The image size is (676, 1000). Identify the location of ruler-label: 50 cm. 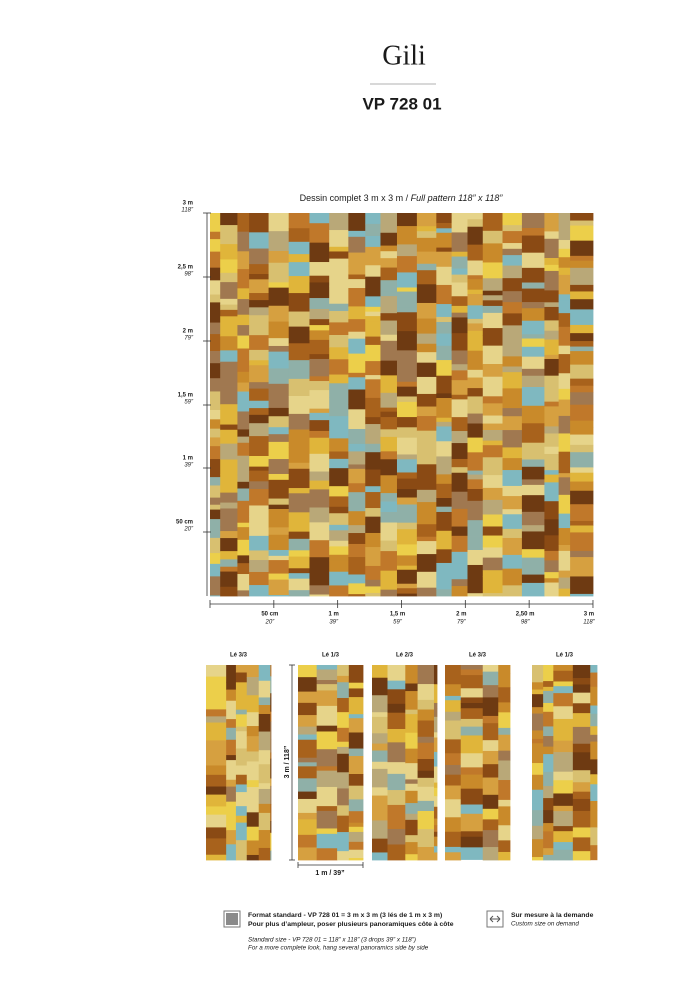
(269, 615).